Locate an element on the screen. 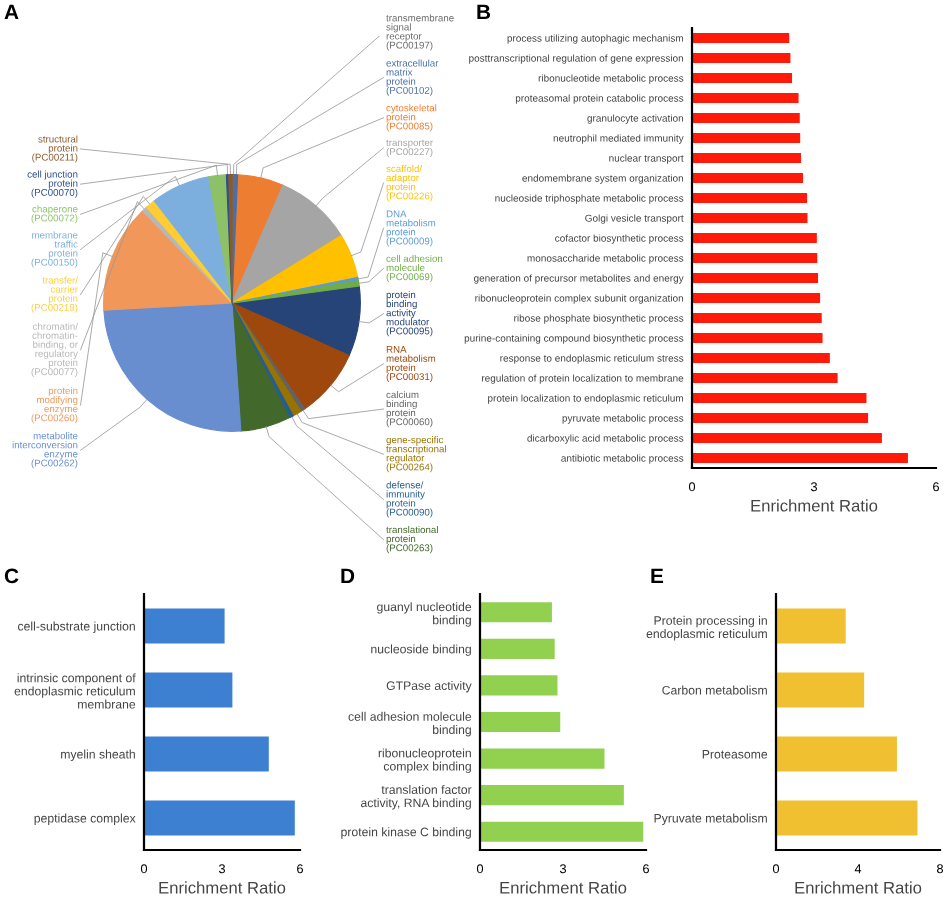  chart-title: A is located at coordinates (11, 12).